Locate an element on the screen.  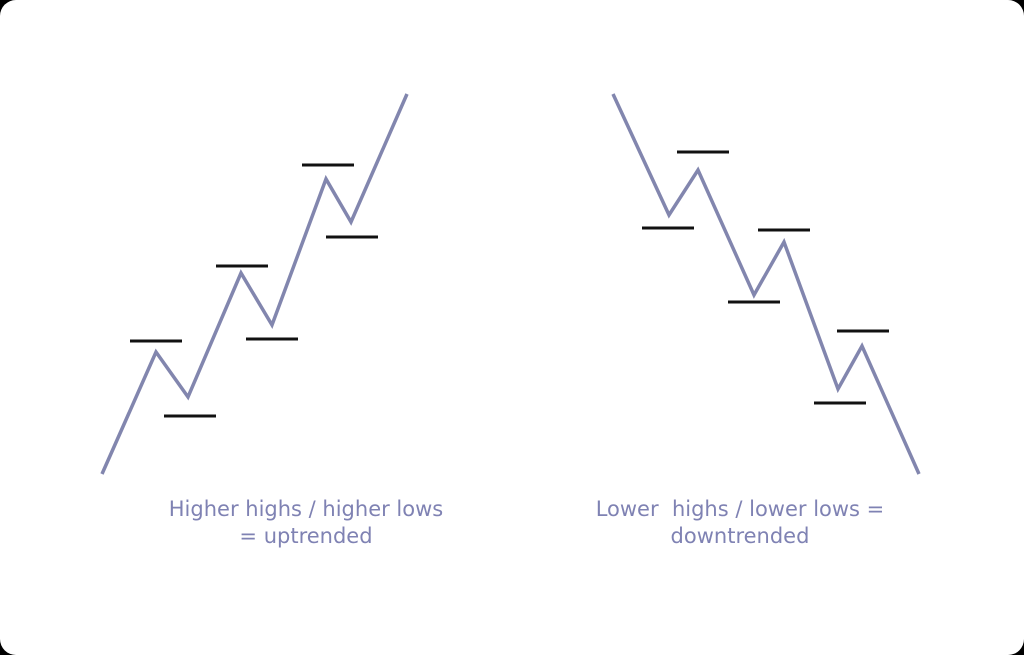
uptrend-caption: Higher highs / higher lows = uptrended is located at coordinates (306, 523).